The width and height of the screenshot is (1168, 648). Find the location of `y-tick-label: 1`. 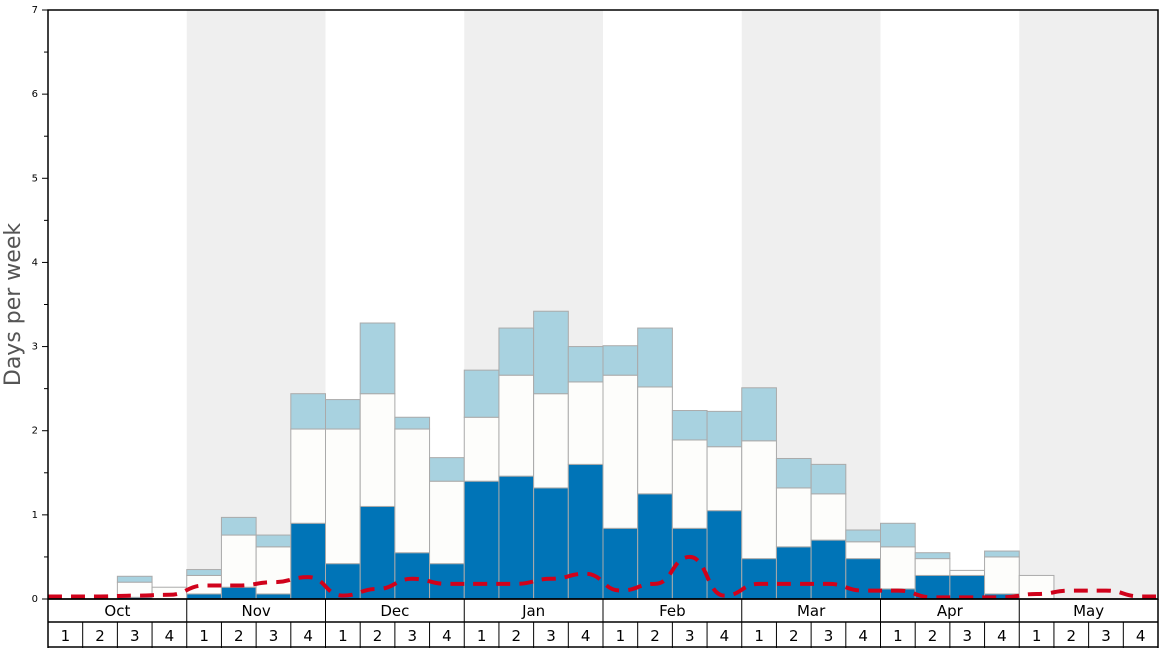

y-tick-label: 1 is located at coordinates (35, 515).